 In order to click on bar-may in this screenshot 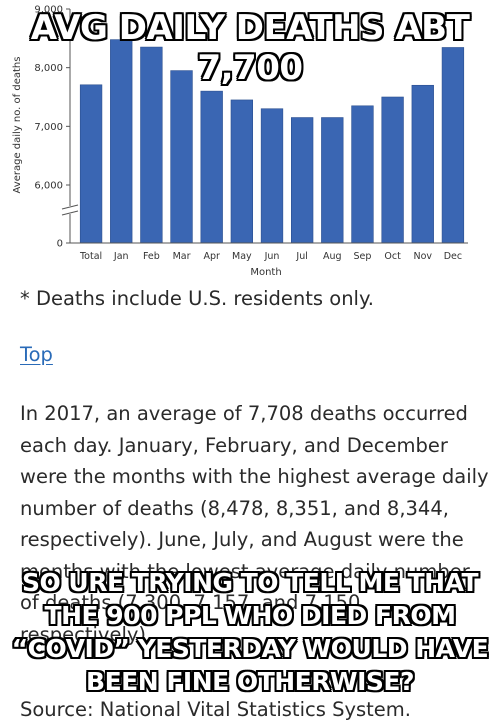, I will do `click(242, 171)`.